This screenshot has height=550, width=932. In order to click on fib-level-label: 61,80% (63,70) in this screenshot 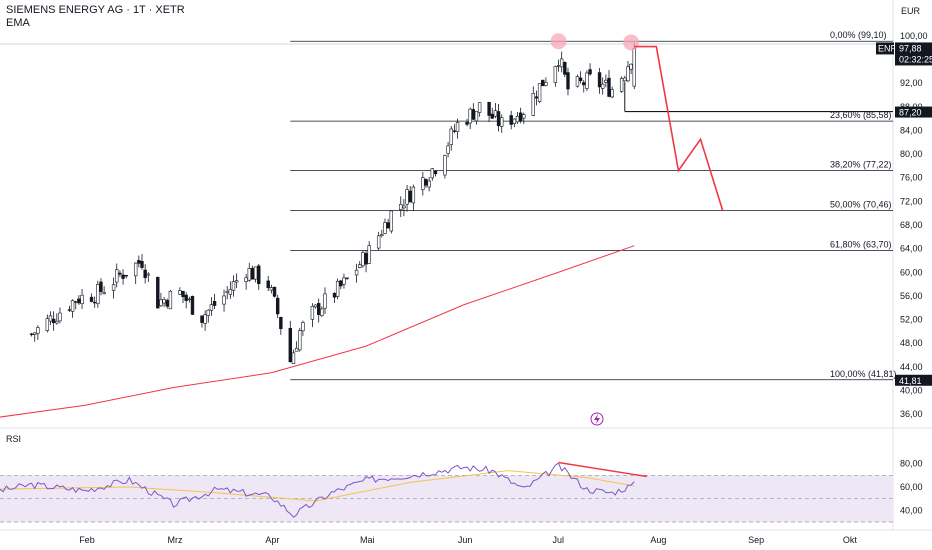, I will do `click(861, 244)`.